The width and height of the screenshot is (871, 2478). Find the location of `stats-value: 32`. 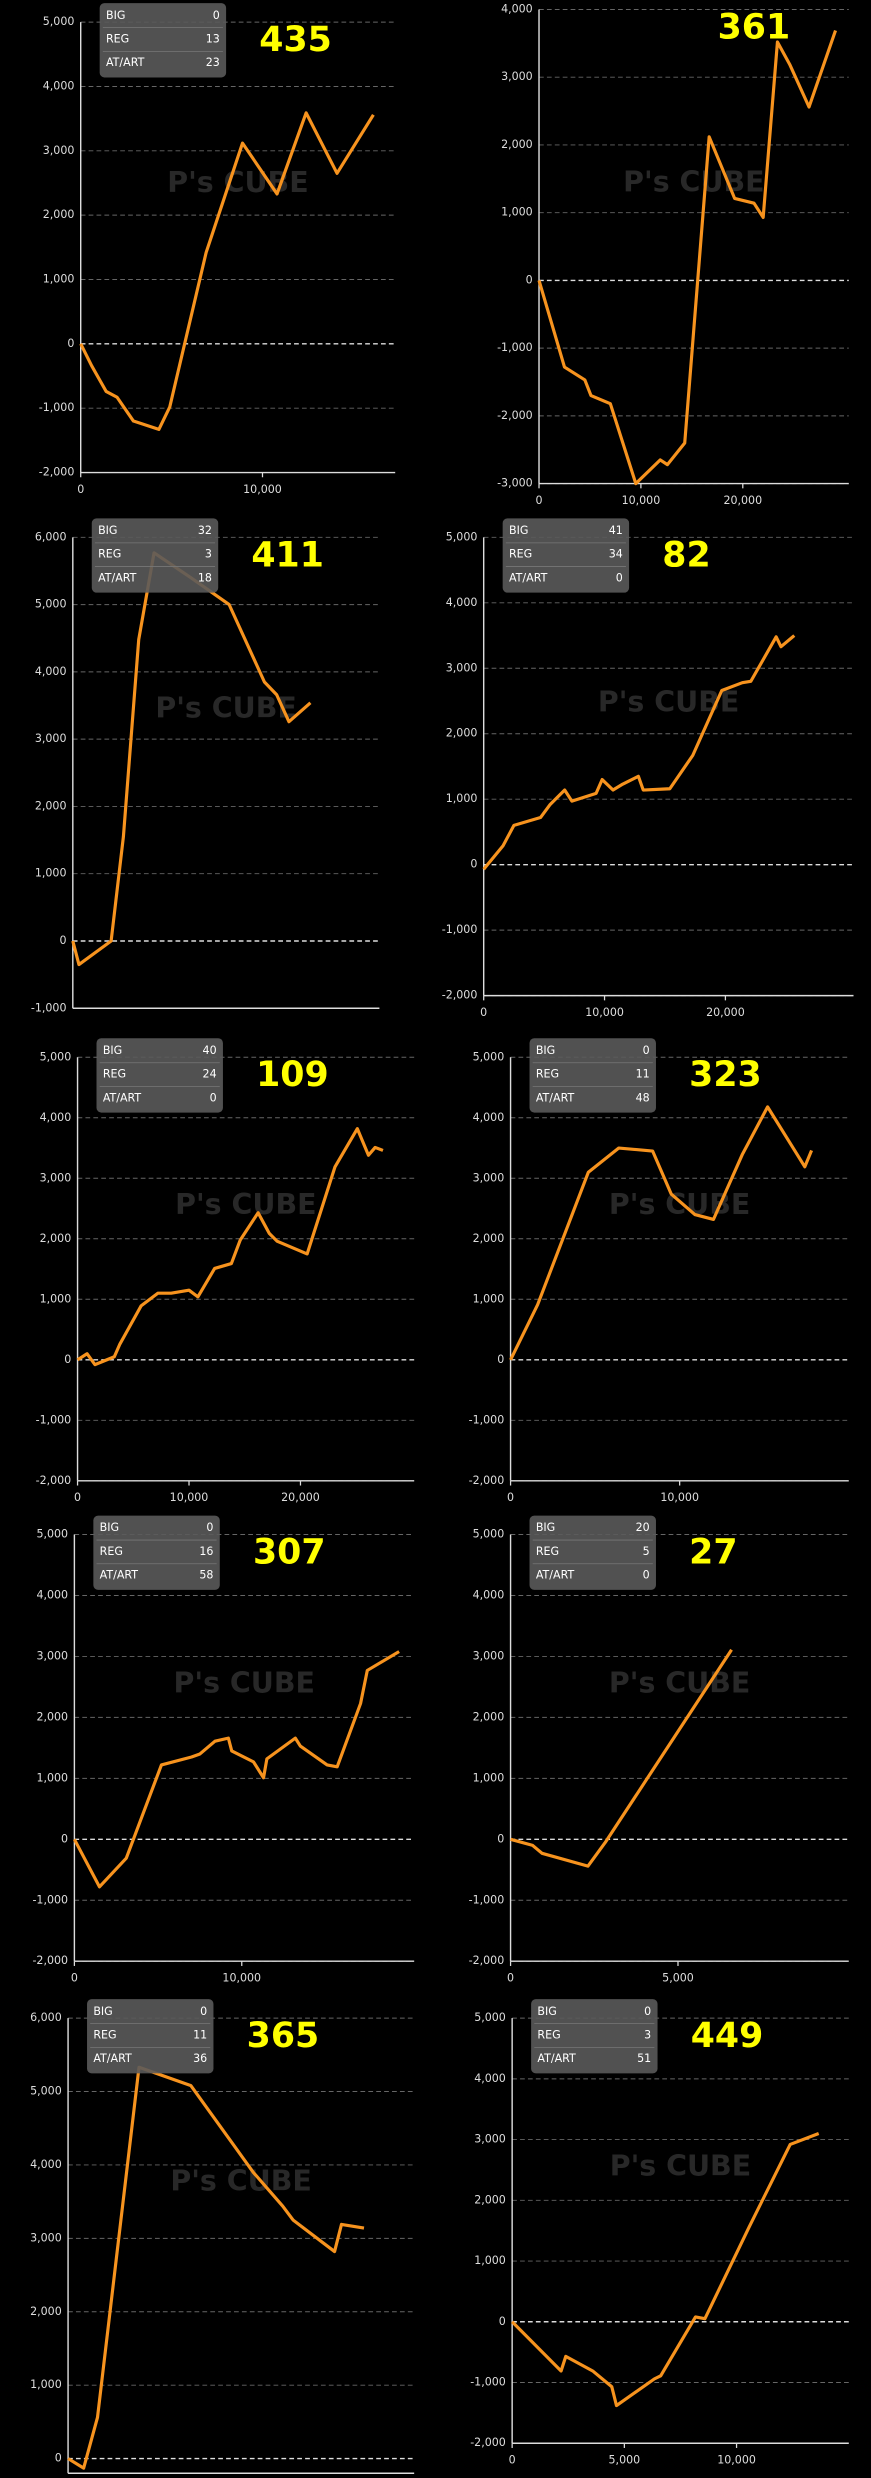

stats-value: 32 is located at coordinates (205, 530).